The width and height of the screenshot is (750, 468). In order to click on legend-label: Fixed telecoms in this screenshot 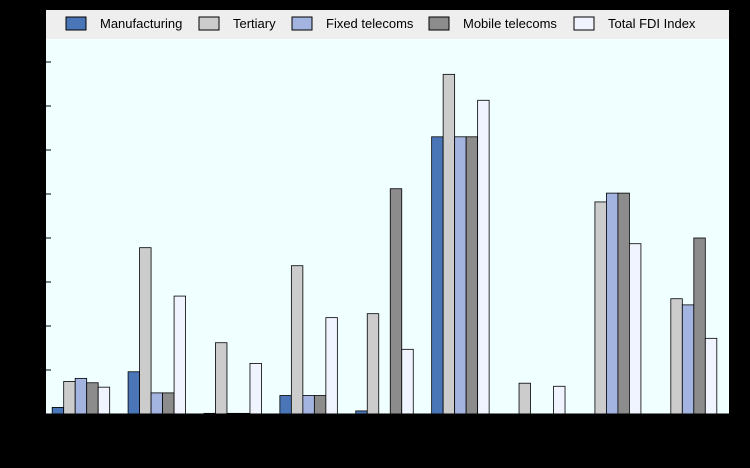, I will do `click(370, 23)`.